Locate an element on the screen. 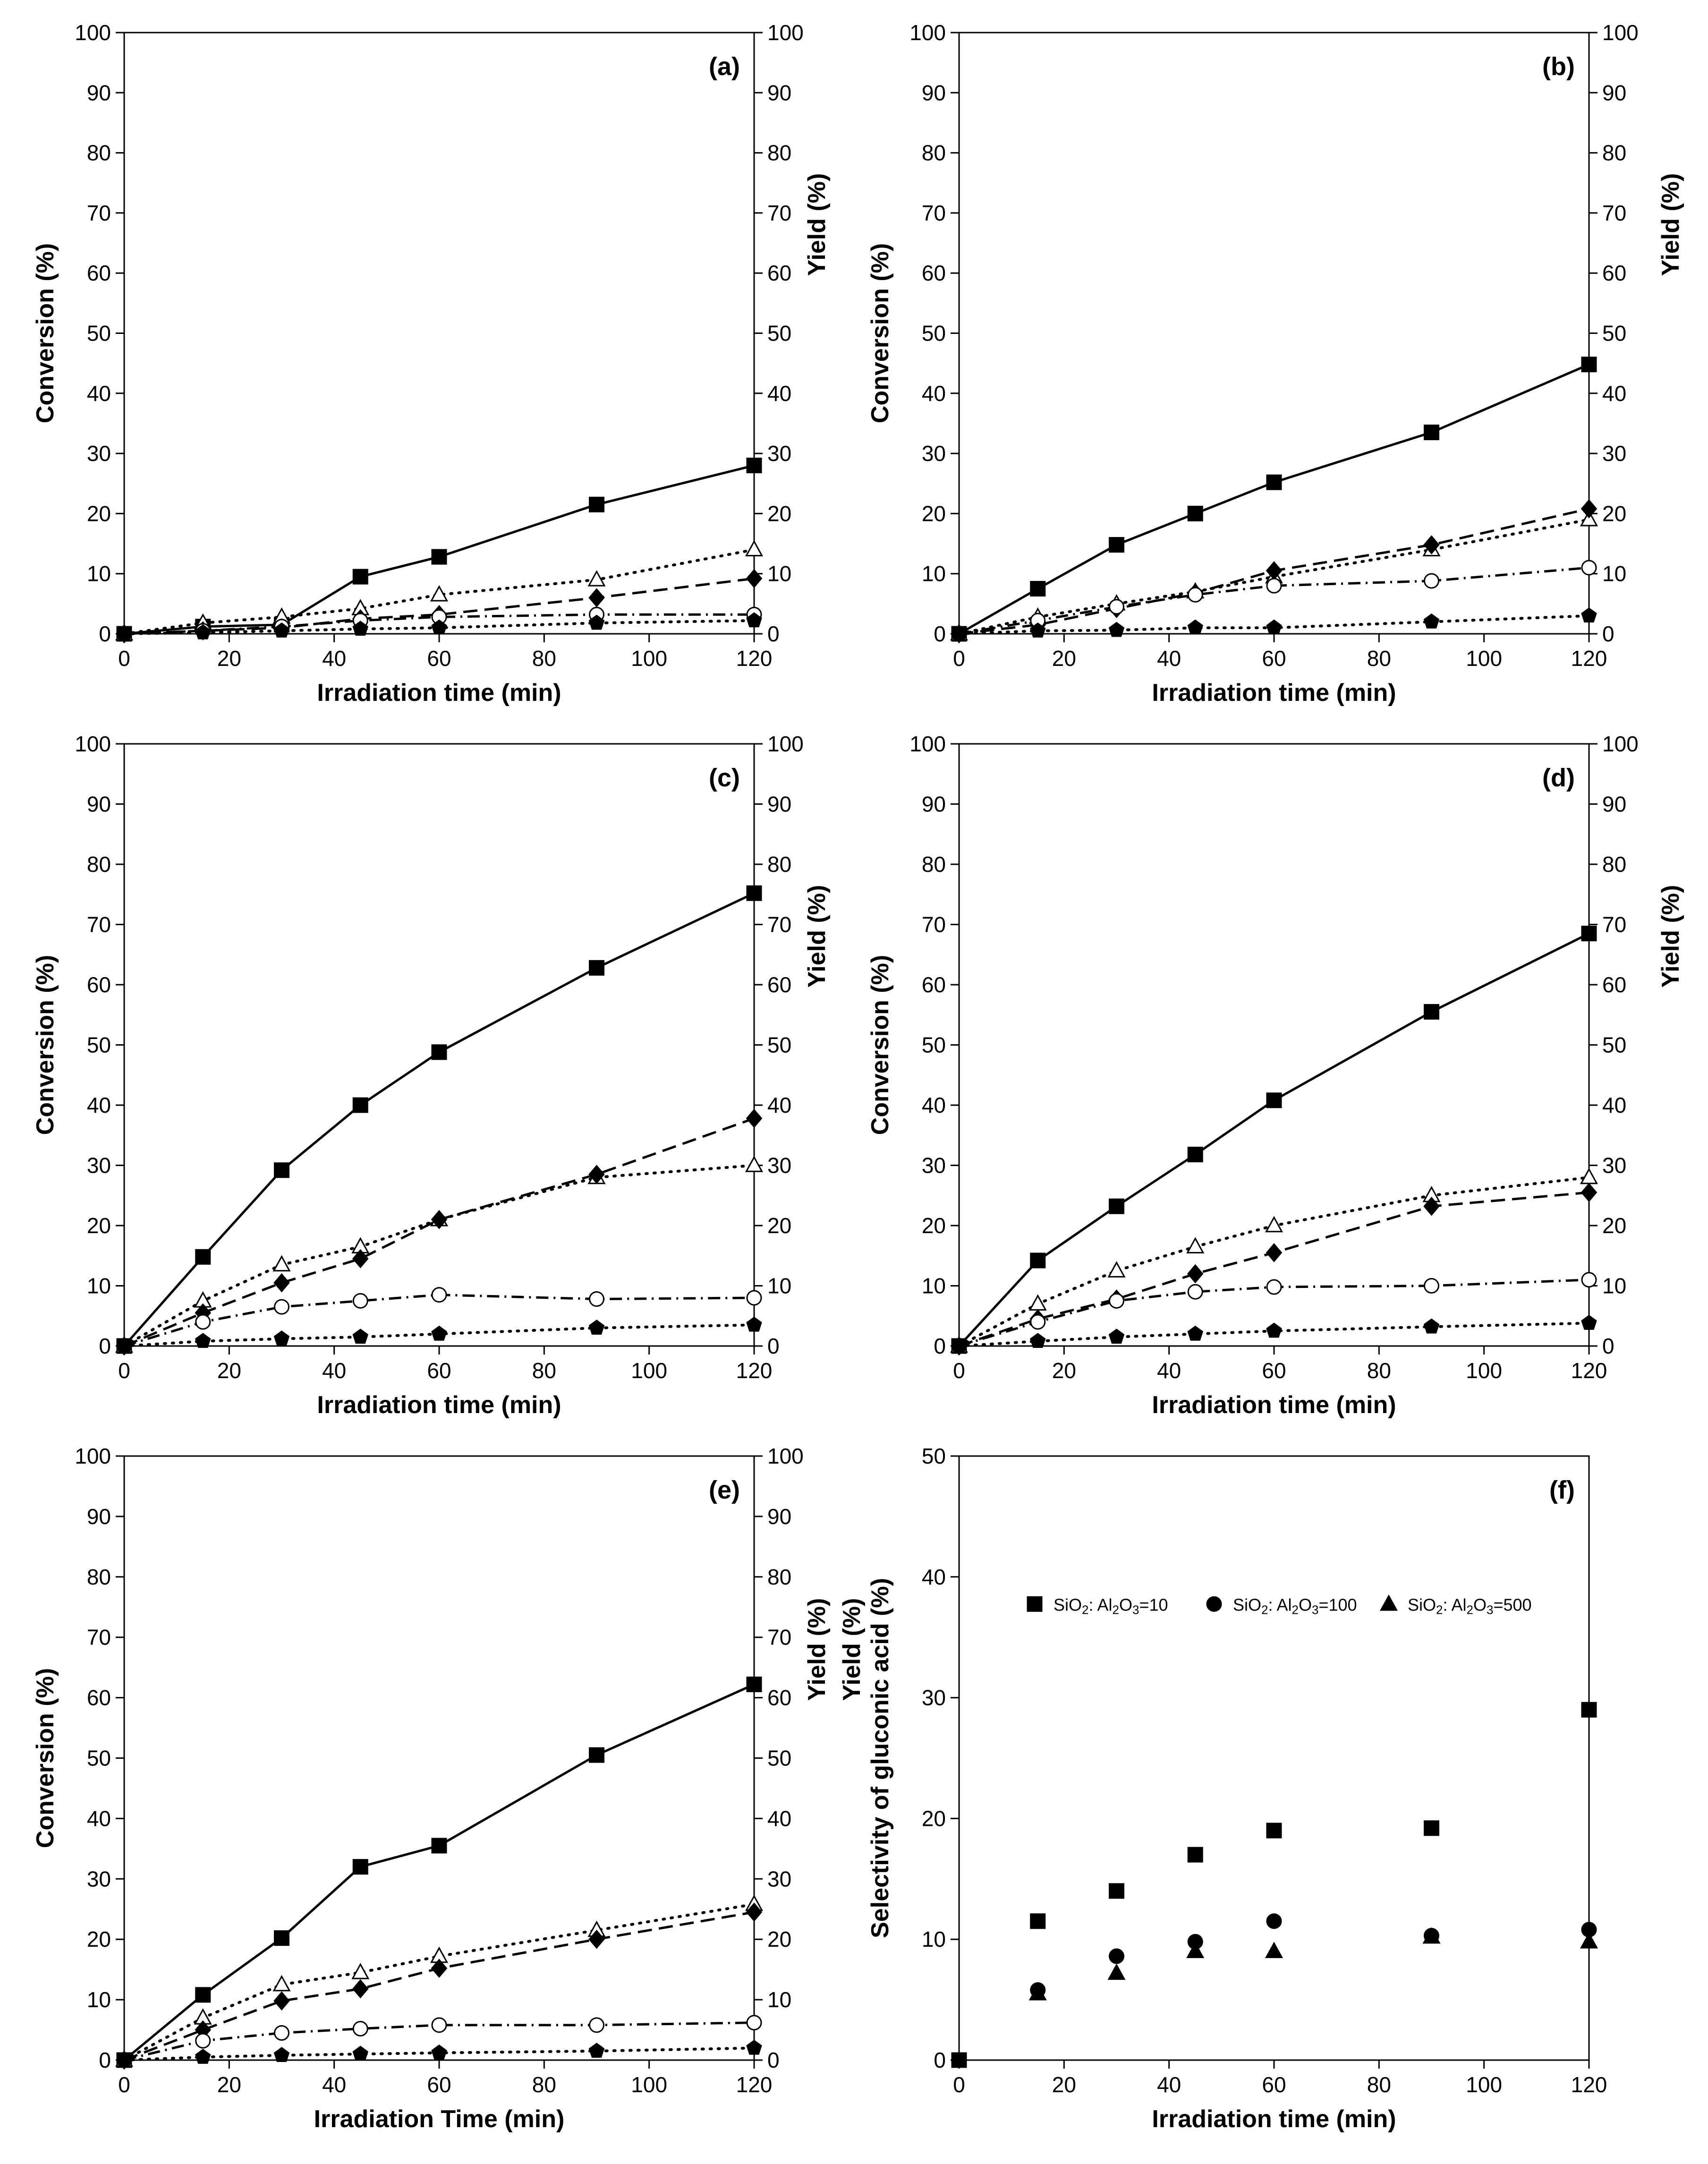 This screenshot has height=2164, width=1708. y2-tick-label: 20 is located at coordinates (1614, 1225).